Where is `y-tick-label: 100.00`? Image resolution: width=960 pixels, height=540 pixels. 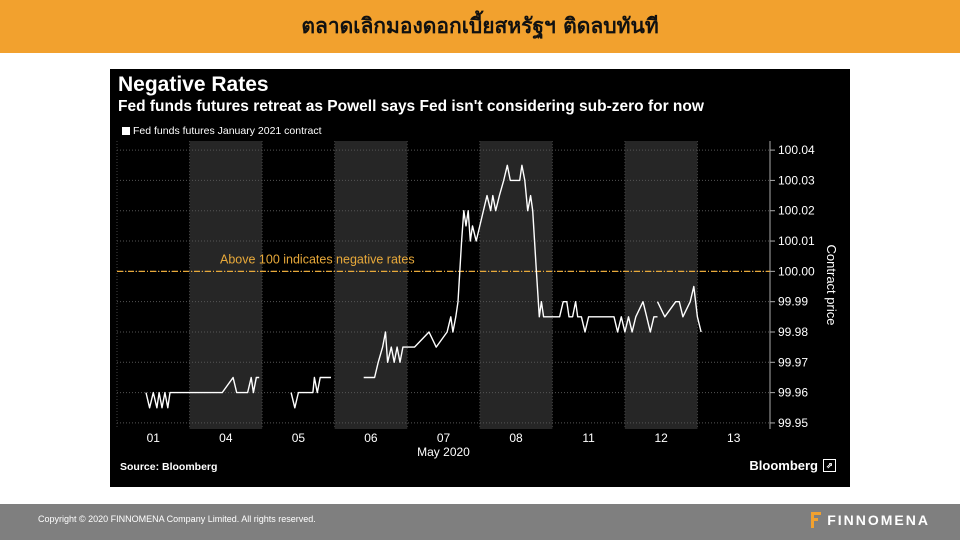
y-tick-label: 100.00 is located at coordinates (796, 271).